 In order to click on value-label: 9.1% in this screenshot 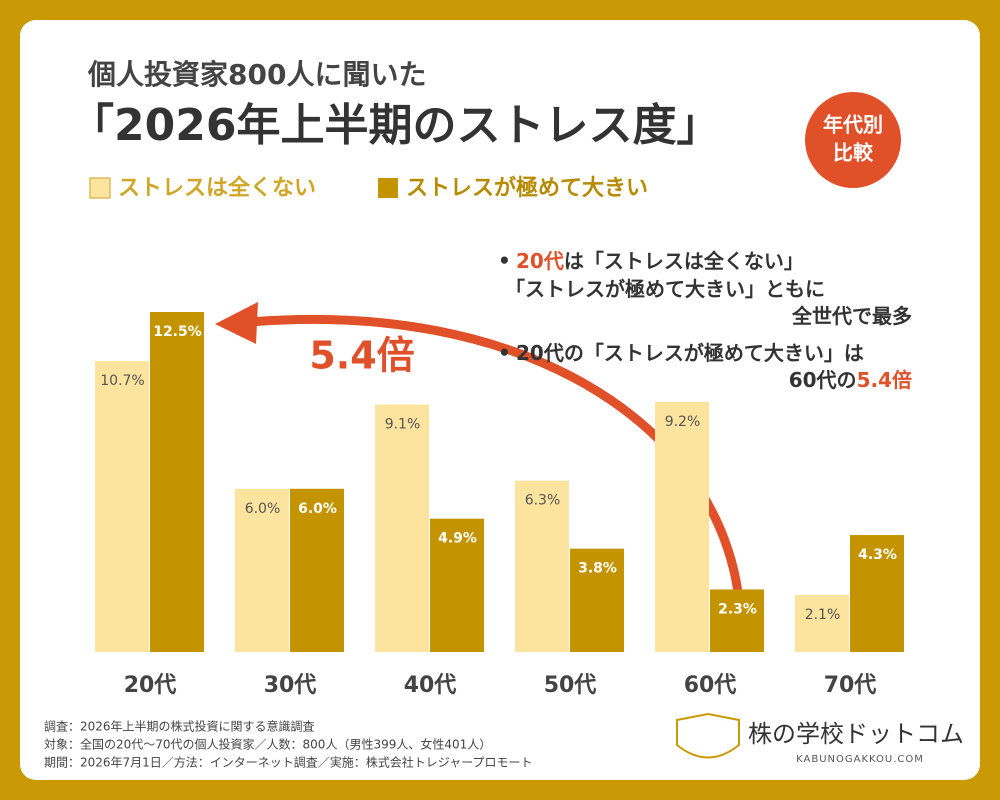, I will do `click(403, 424)`.